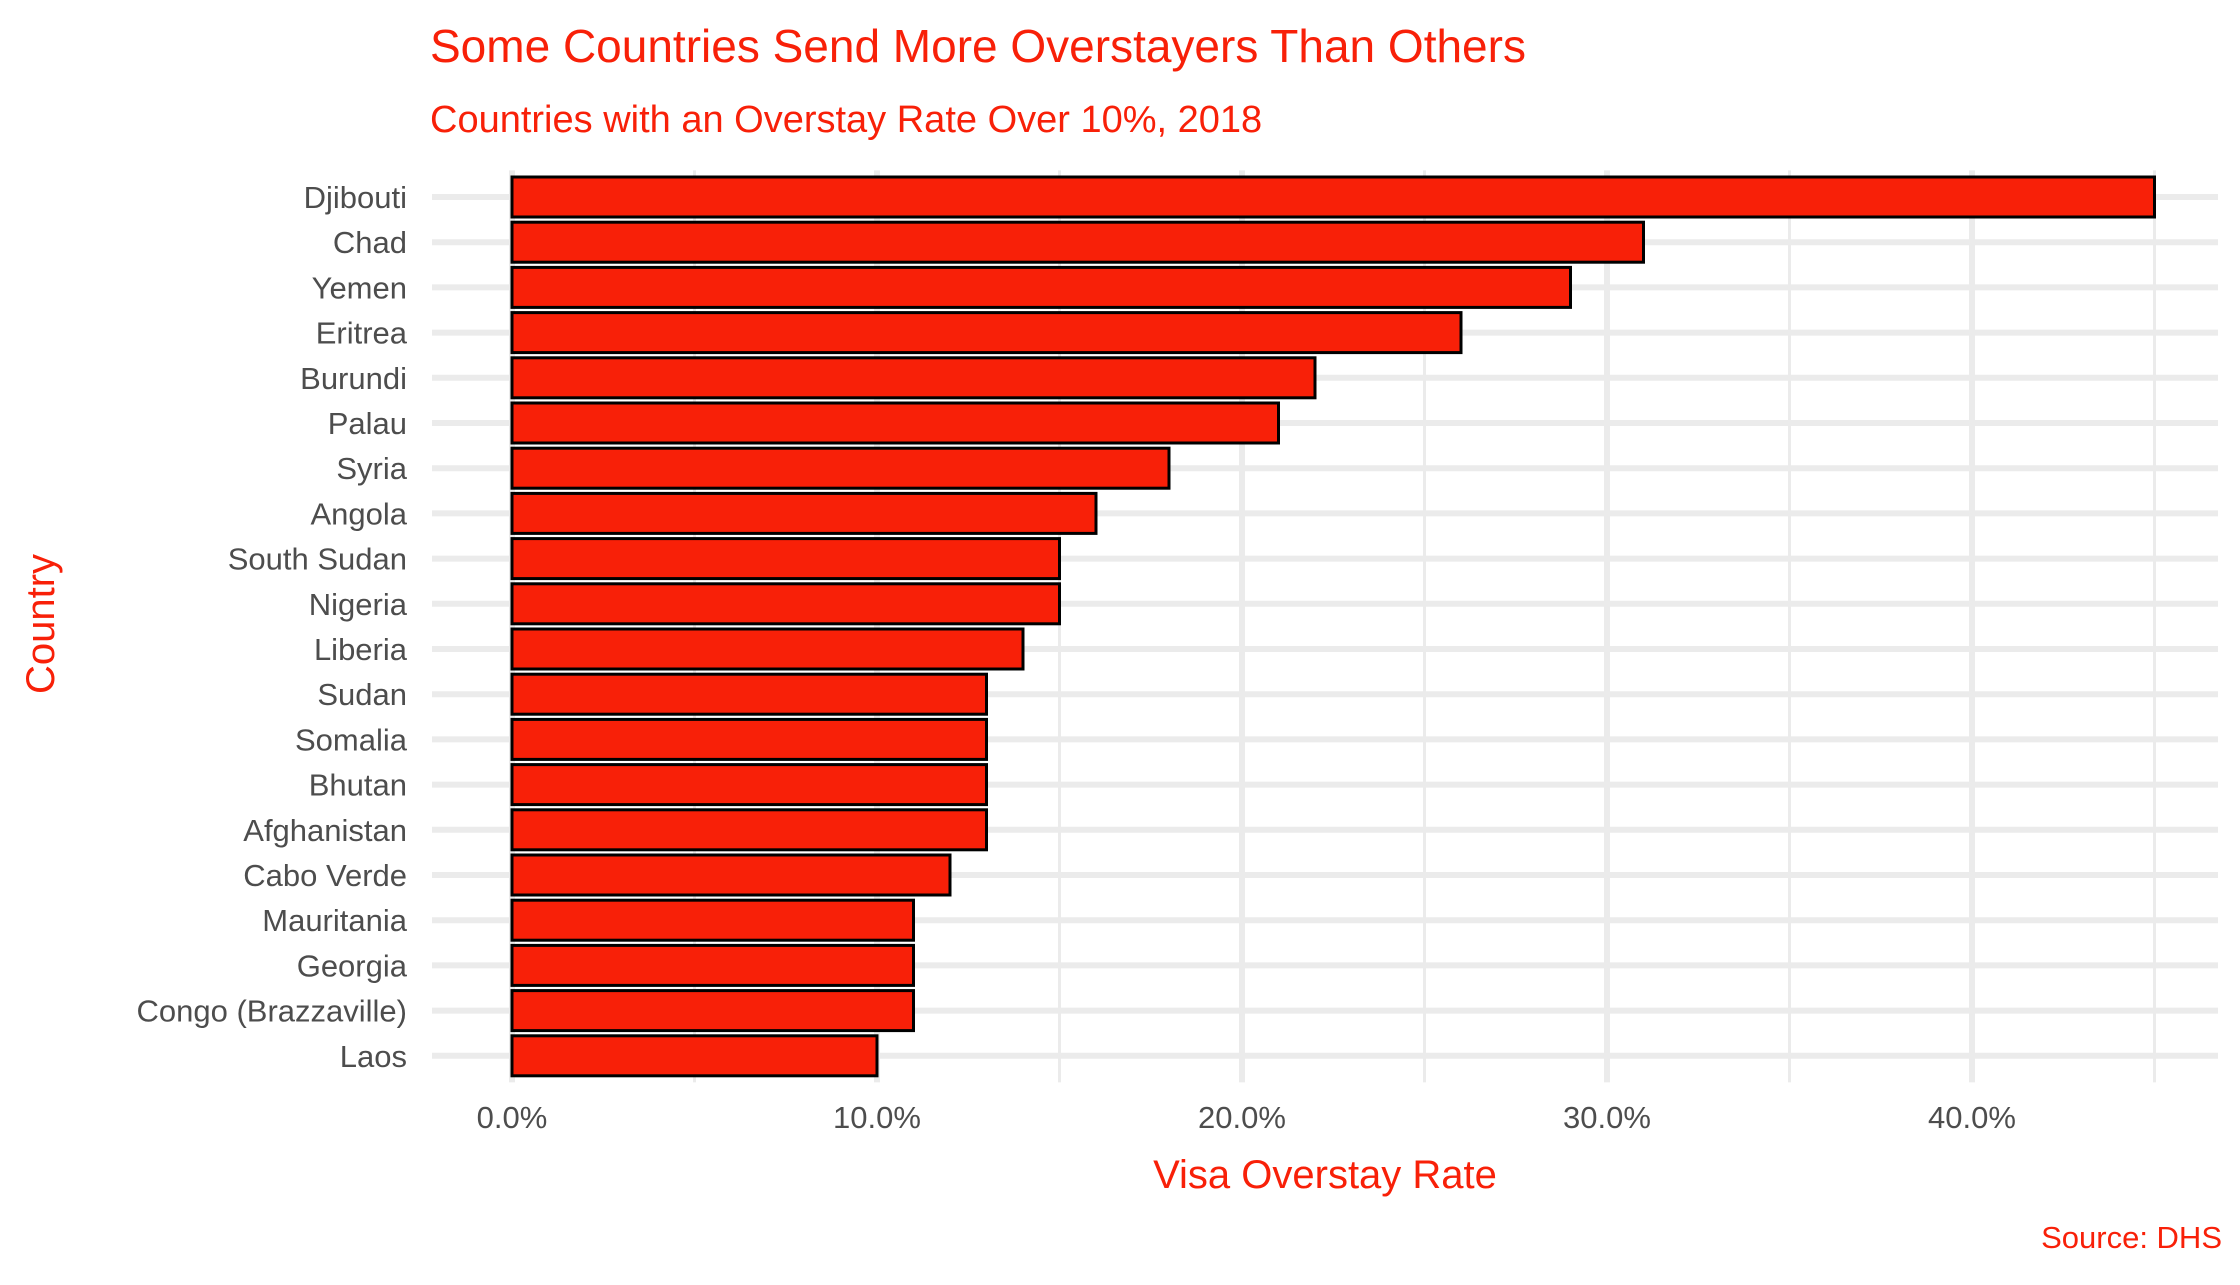 Image resolution: width=2240 pixels, height=1285 pixels. What do you see at coordinates (731, 875) in the screenshot?
I see `bar-cabo-verde` at bounding box center [731, 875].